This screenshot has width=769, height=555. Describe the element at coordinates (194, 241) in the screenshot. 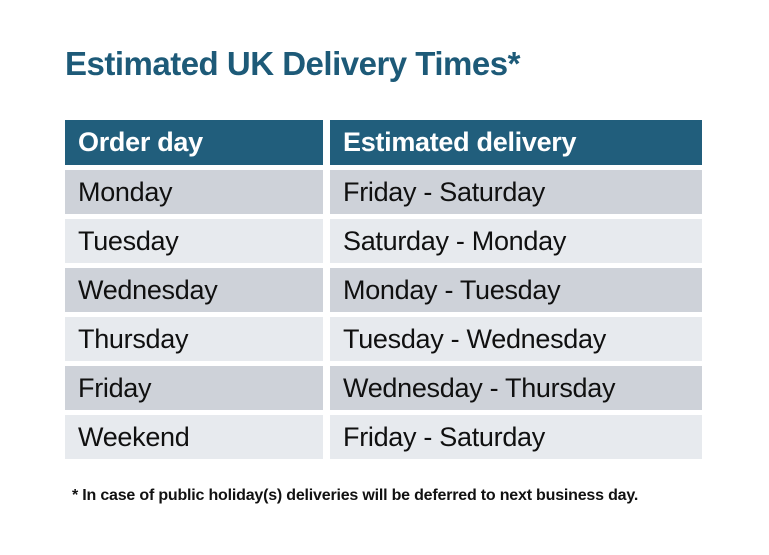

I see `order-day-cell: Tuesday` at that location.